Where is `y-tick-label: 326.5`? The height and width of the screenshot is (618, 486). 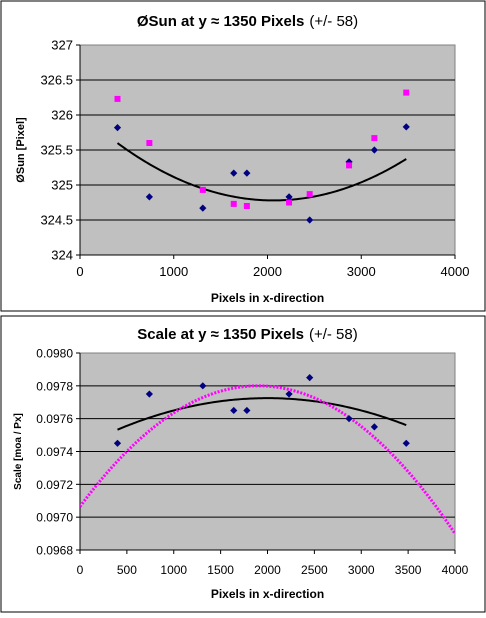
y-tick-label: 326.5 is located at coordinates (56, 80).